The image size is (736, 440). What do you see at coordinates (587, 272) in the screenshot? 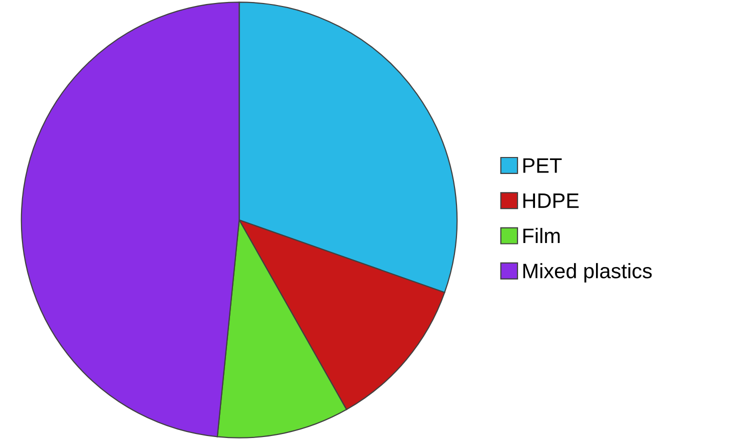
I see `legend-label: Mixed plastics` at bounding box center [587, 272].